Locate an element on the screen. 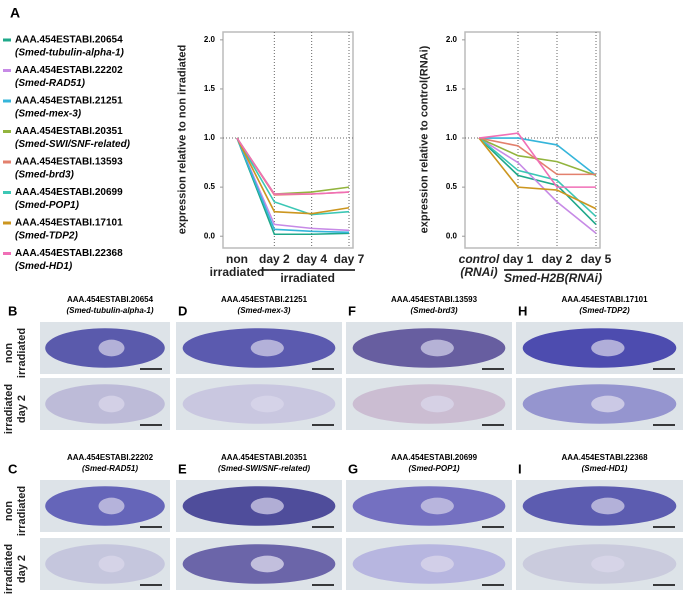  y-axis-label: expression relative to non irradiated is located at coordinates (182, 139).